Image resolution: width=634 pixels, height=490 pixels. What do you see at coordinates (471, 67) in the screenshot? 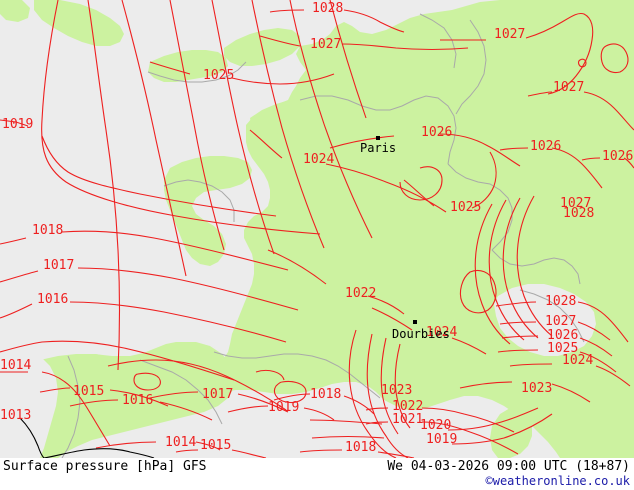
I see `border-benelux` at bounding box center [471, 67].